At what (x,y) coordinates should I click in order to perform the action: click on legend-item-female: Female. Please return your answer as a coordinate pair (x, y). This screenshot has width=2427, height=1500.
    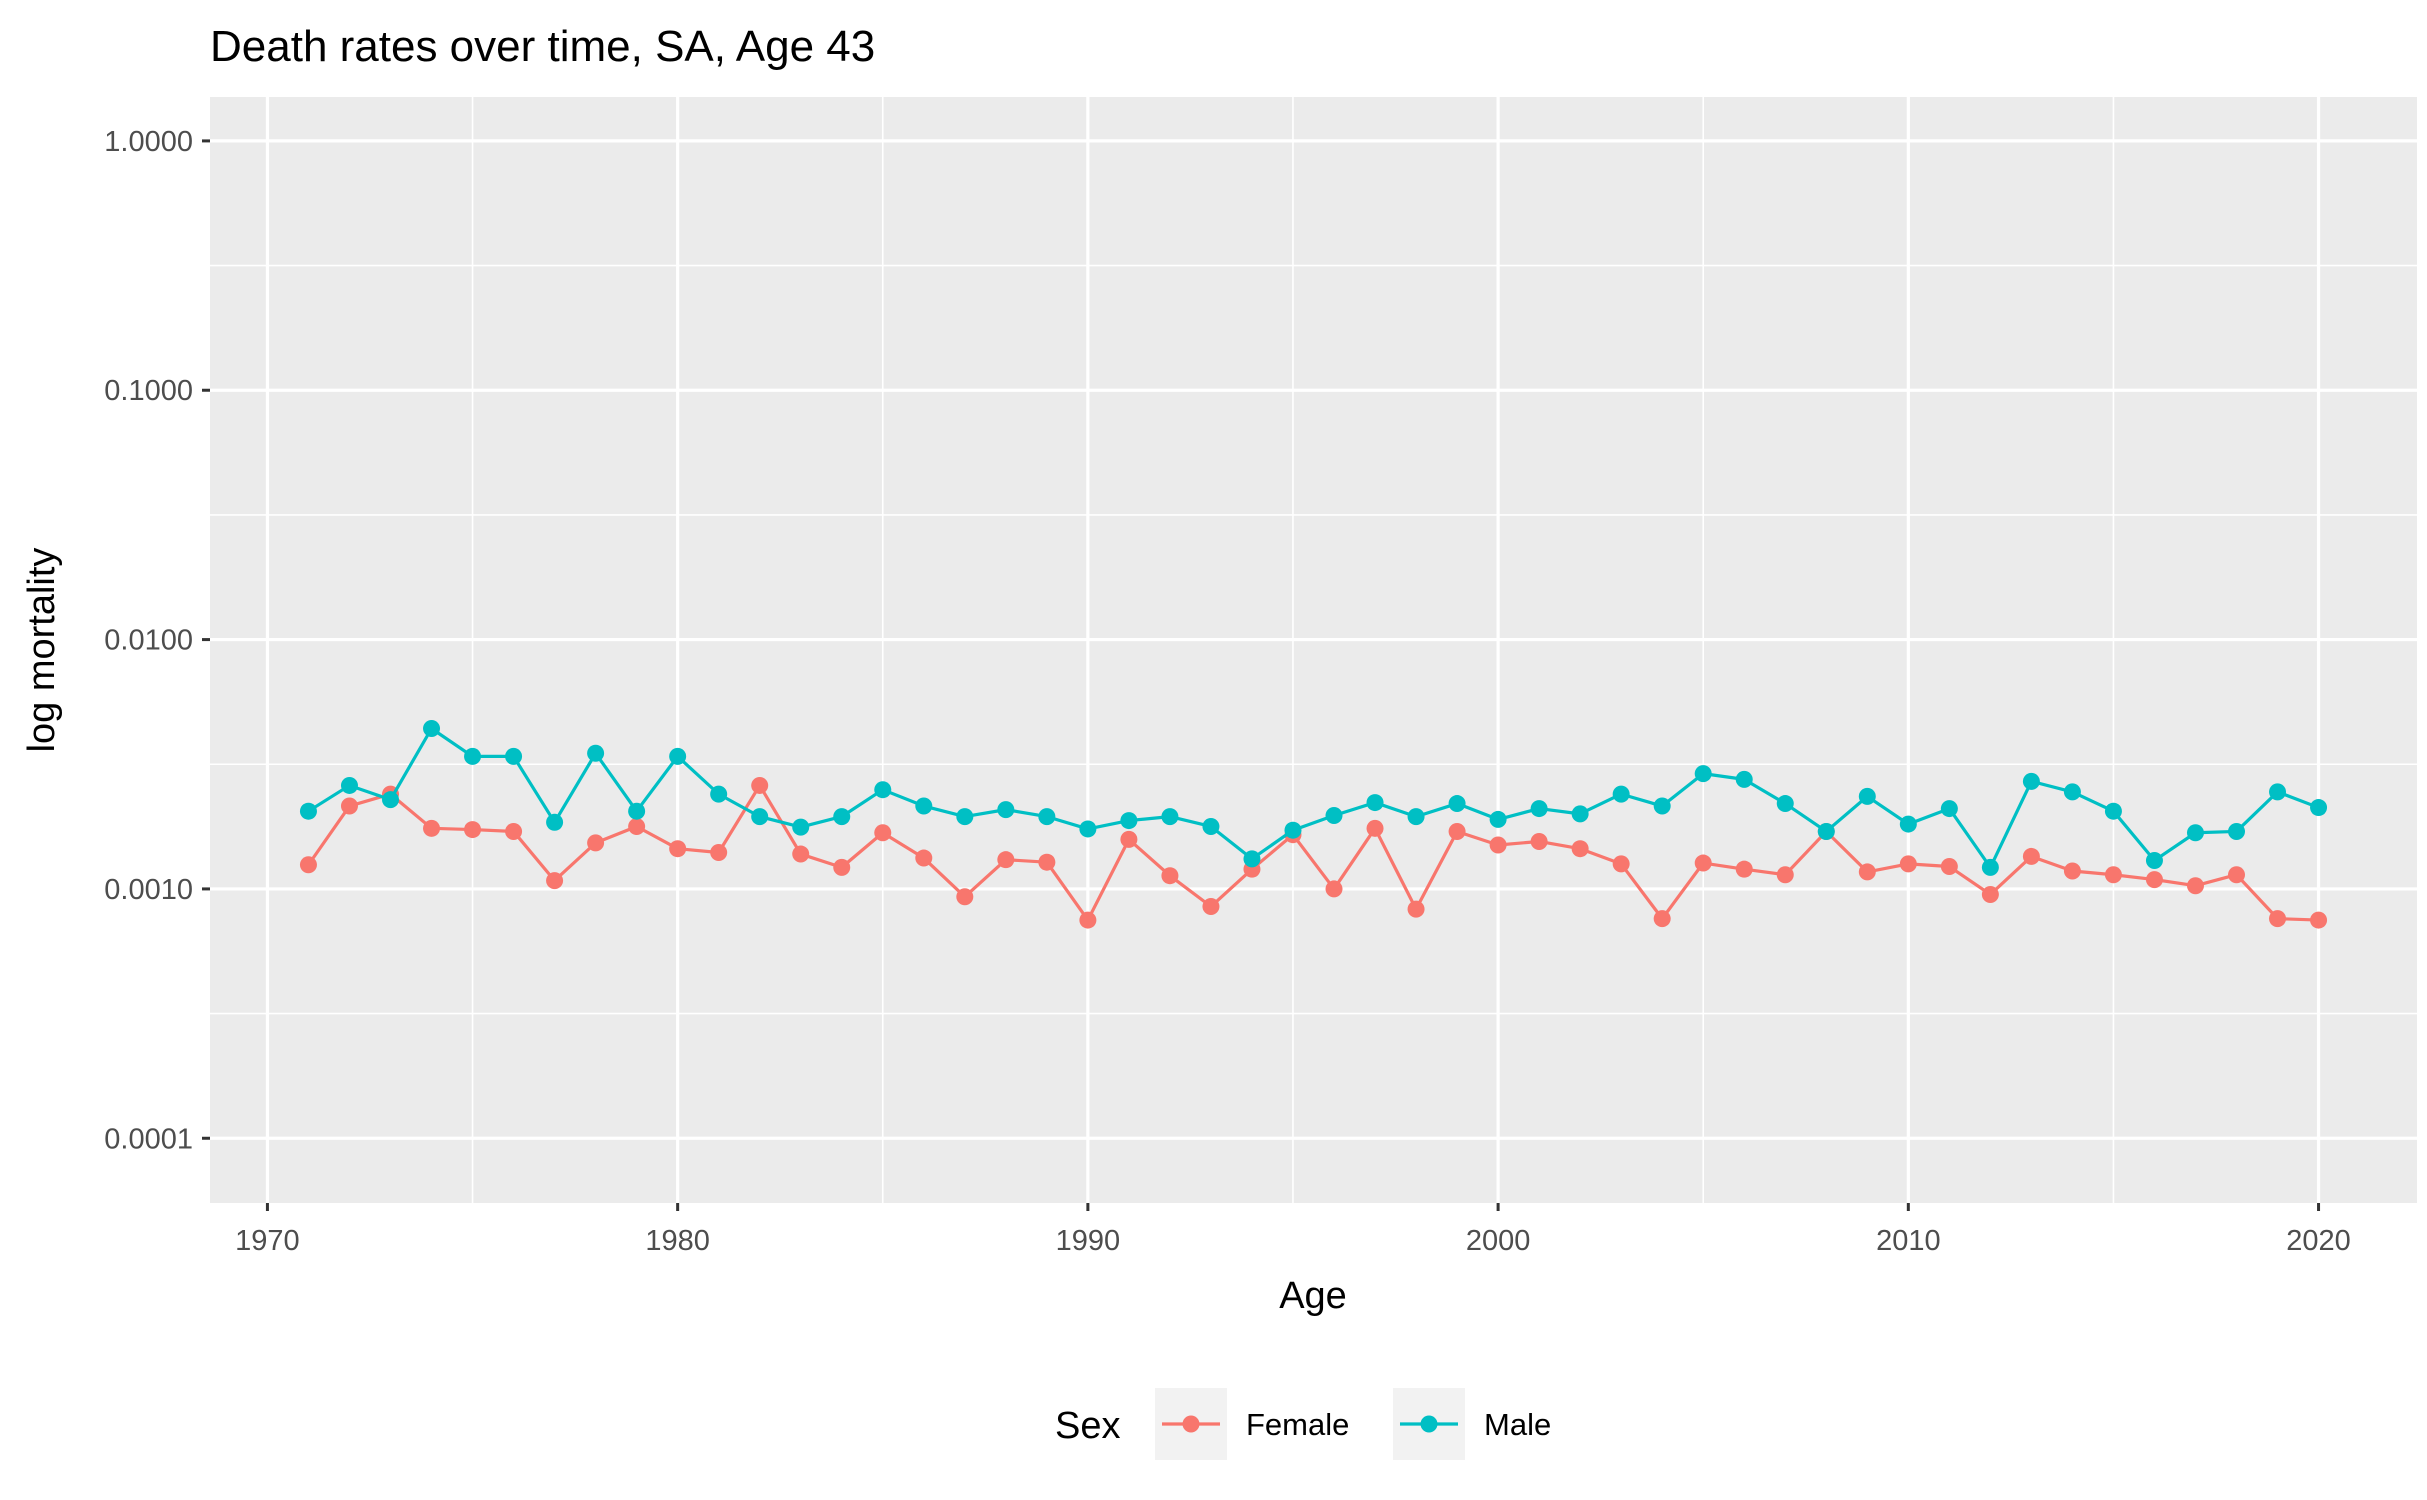
    Looking at the image, I should click on (1252, 1424).